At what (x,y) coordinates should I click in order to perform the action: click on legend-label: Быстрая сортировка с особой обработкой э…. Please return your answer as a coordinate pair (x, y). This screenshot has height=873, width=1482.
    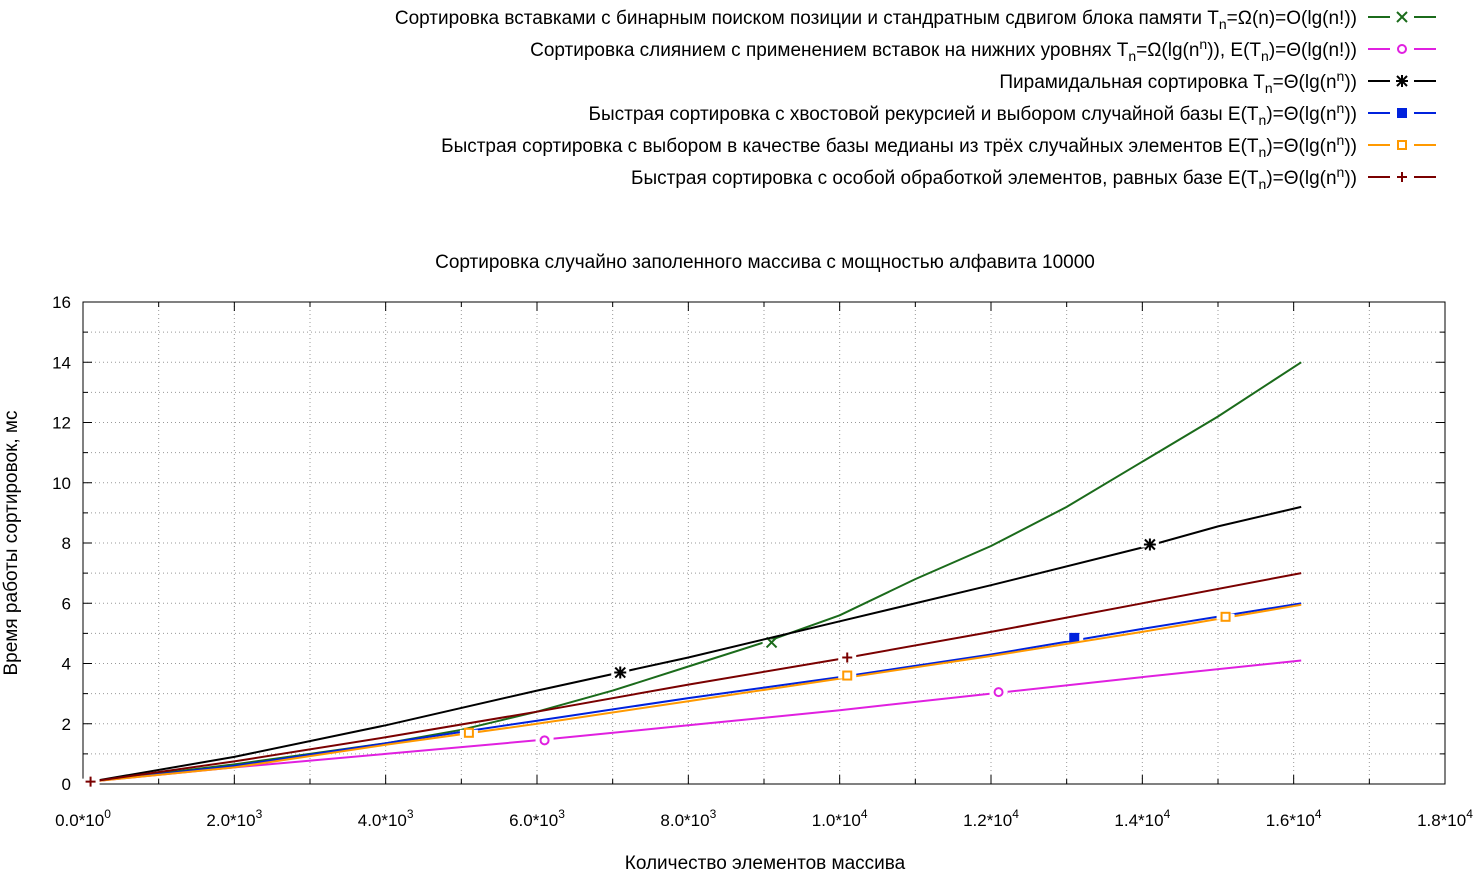
    Looking at the image, I should click on (994, 178).